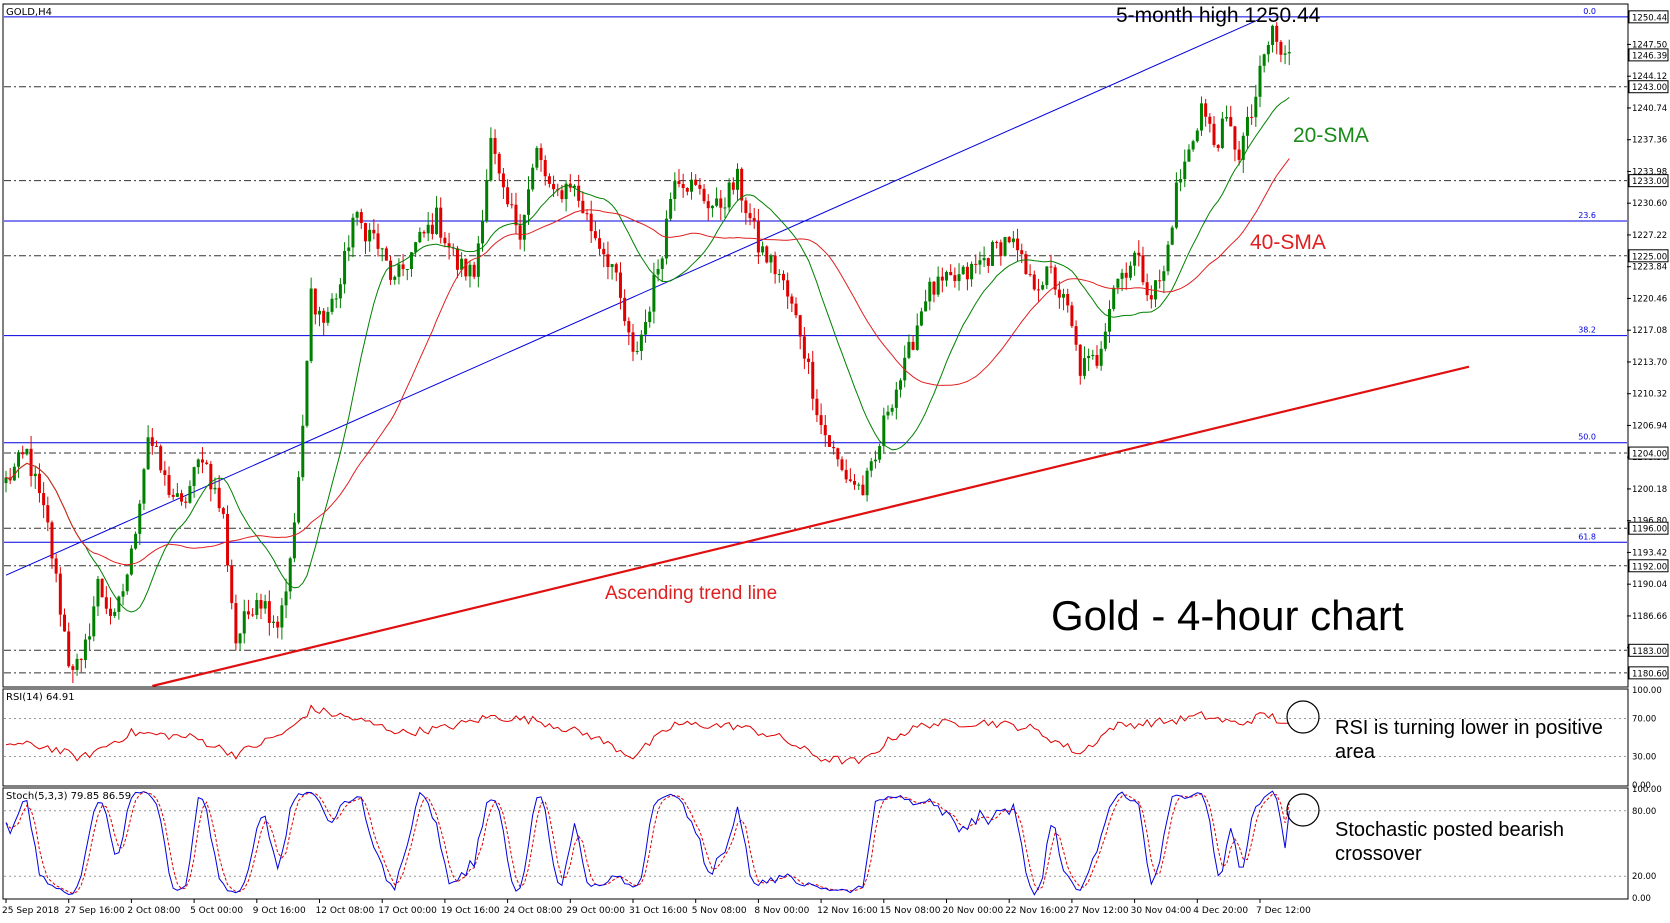  What do you see at coordinates (1649, 268) in the screenshot?
I see `price-tick-label: 1223.84` at bounding box center [1649, 268].